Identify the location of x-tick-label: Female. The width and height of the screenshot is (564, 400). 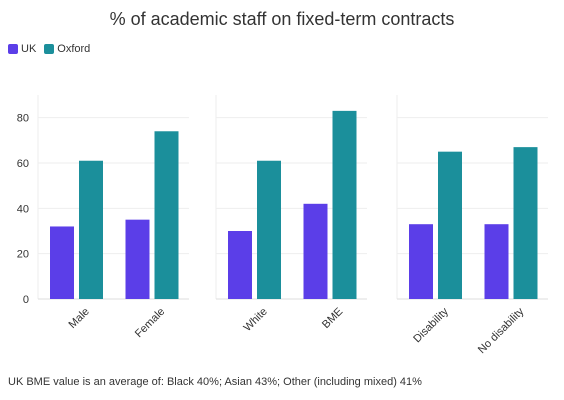
(150, 323).